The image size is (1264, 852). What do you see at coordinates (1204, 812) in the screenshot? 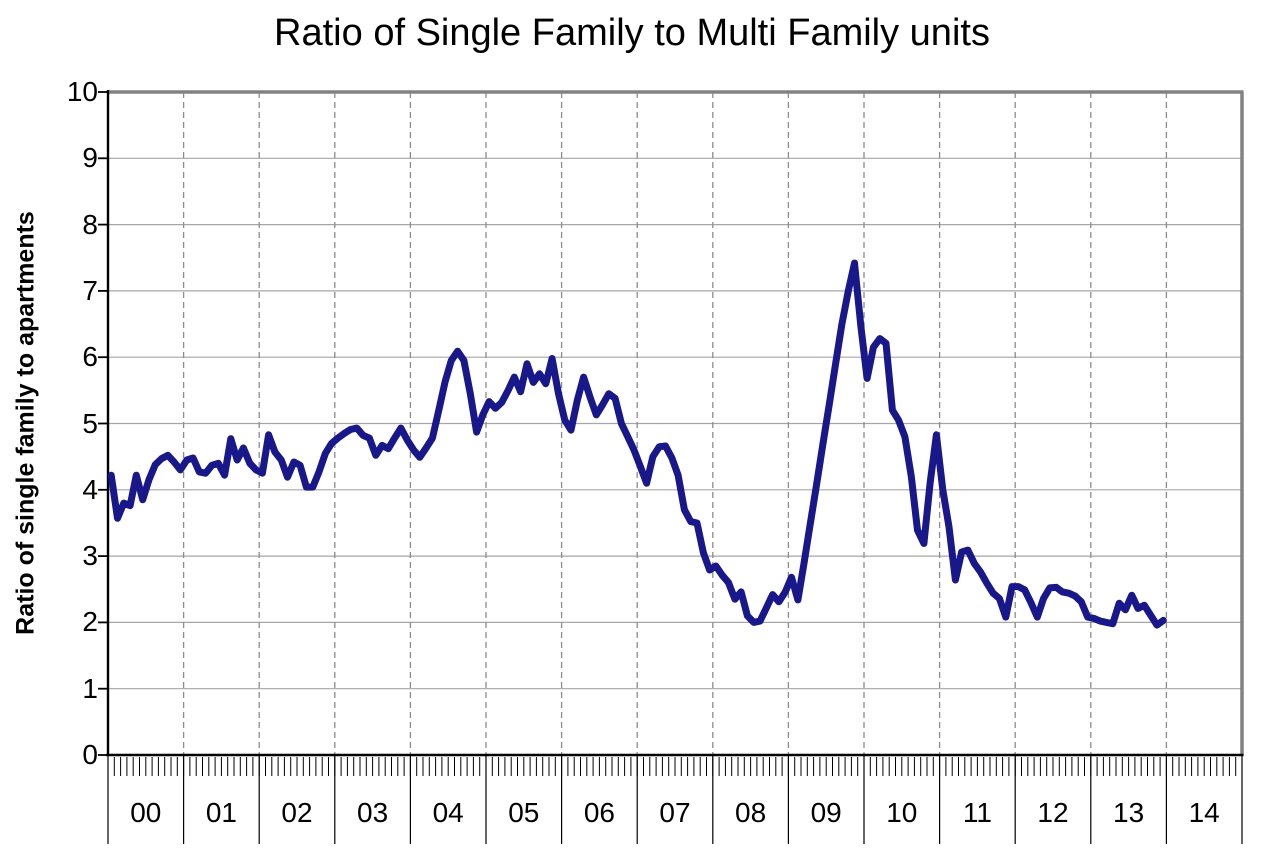
I see `x-year-label: 14` at bounding box center [1204, 812].